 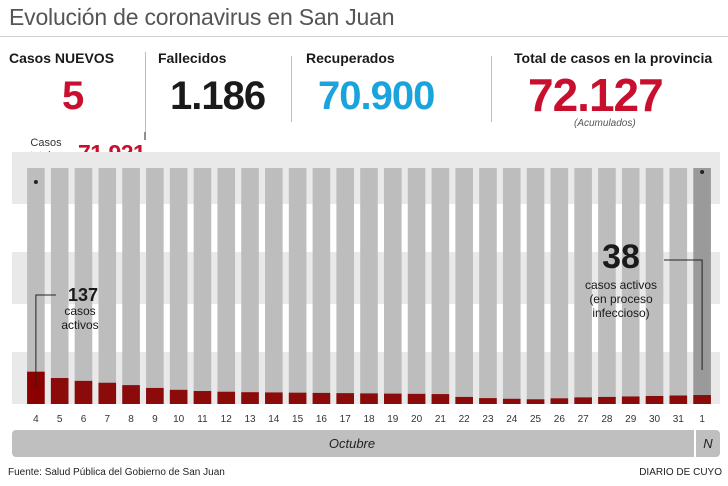 What do you see at coordinates (584, 419) in the screenshot?
I see `x-tick-label: 27` at bounding box center [584, 419].